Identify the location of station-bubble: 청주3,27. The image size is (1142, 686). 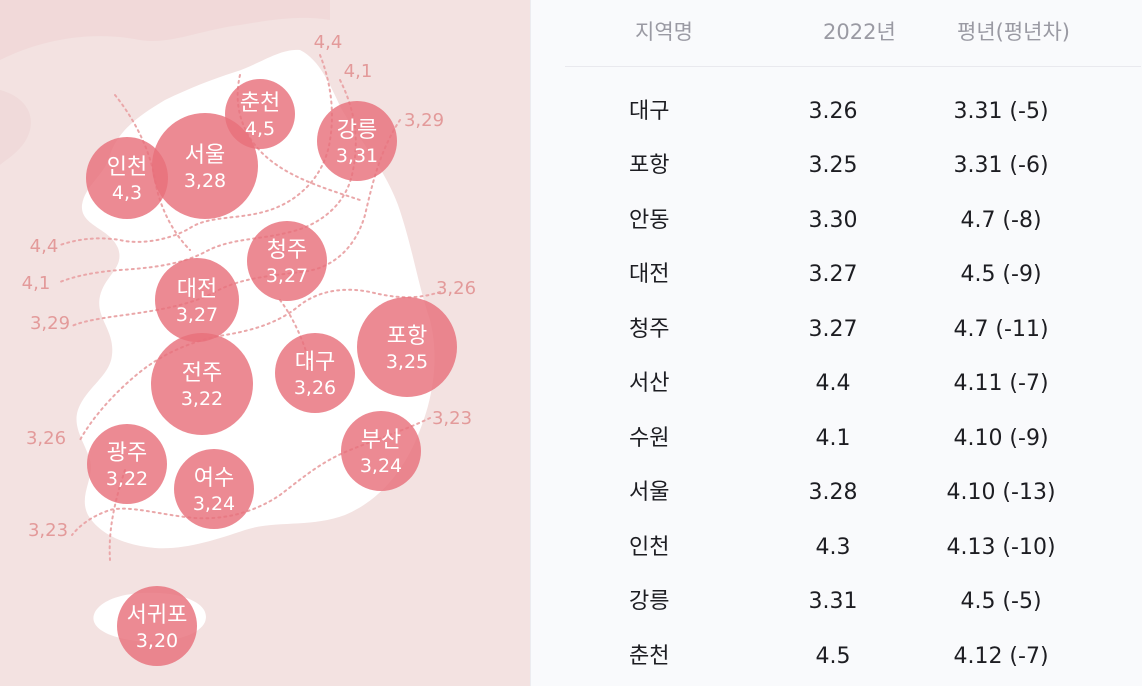
(287, 261).